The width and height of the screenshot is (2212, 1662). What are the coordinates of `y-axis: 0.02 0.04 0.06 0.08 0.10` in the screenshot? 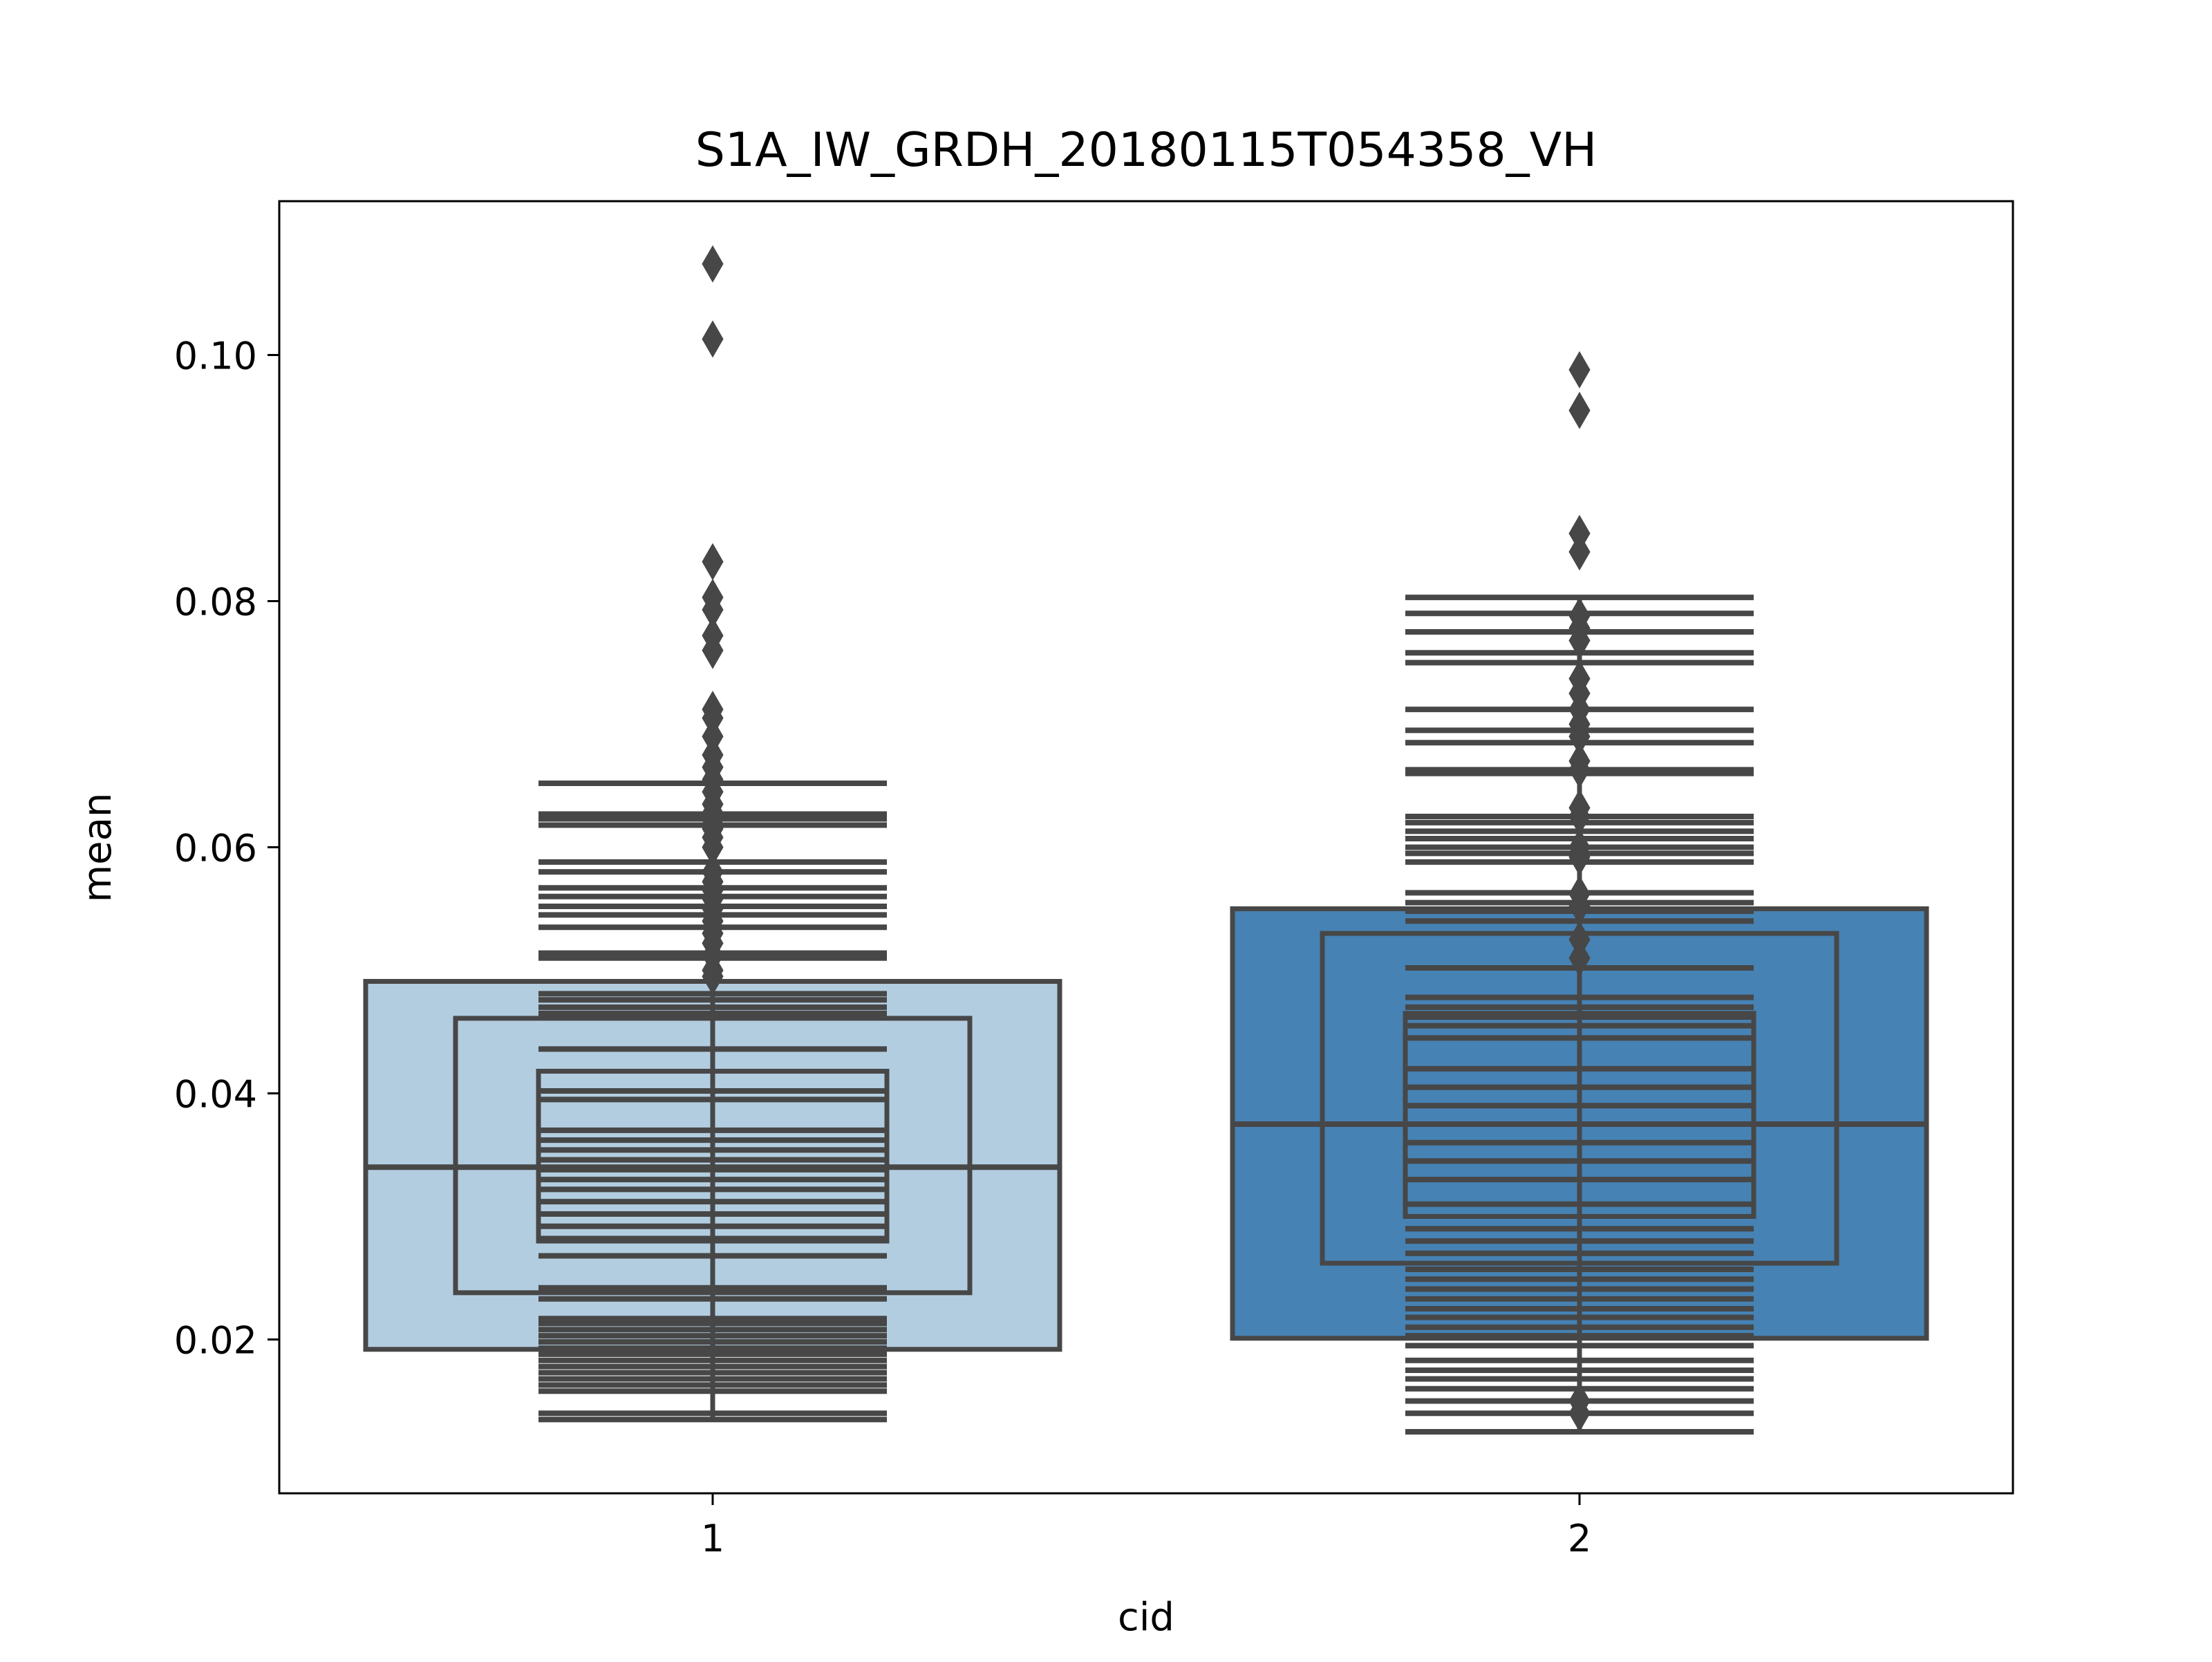 It's located at (226, 849).